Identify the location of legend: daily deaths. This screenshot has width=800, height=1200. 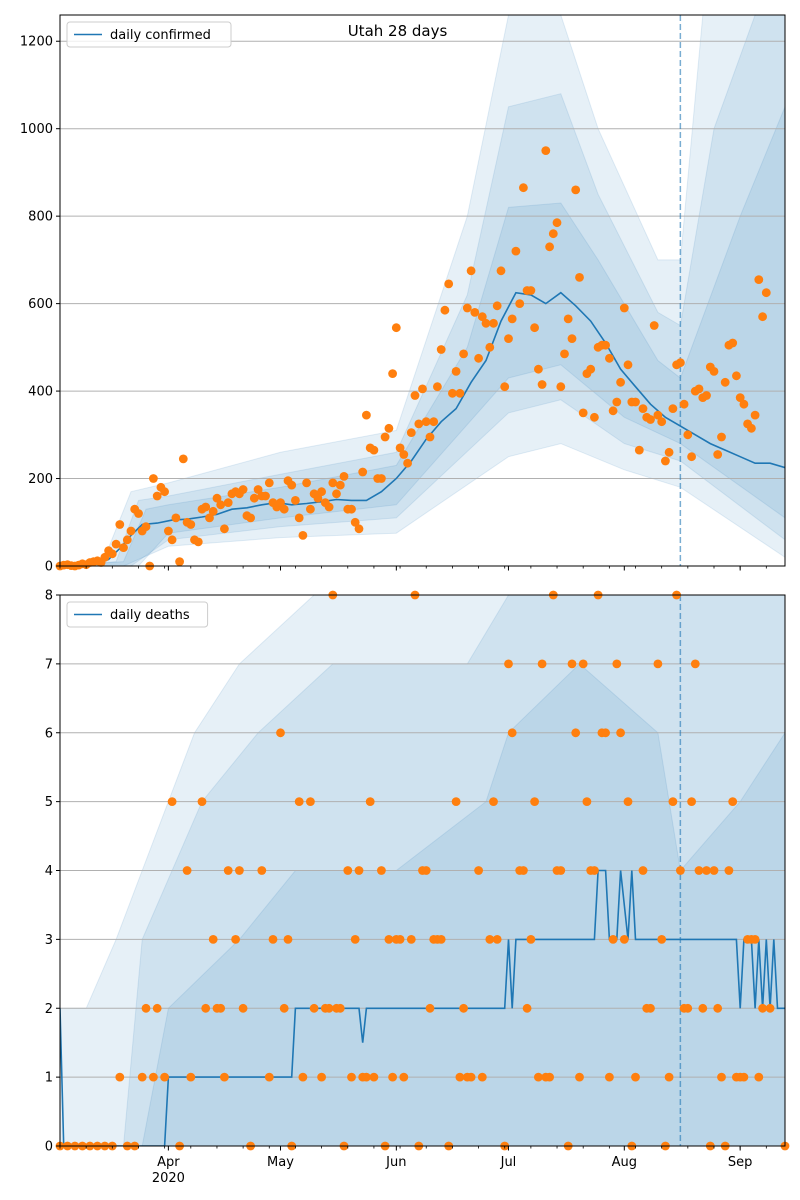
(137, 614).